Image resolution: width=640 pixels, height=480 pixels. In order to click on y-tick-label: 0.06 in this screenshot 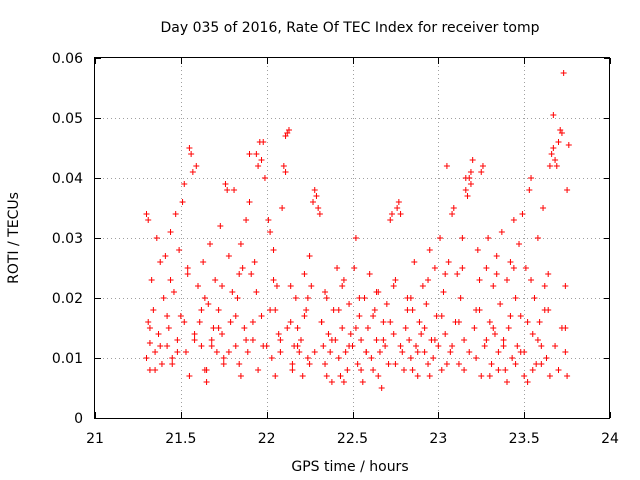, I will do `click(67, 59)`.